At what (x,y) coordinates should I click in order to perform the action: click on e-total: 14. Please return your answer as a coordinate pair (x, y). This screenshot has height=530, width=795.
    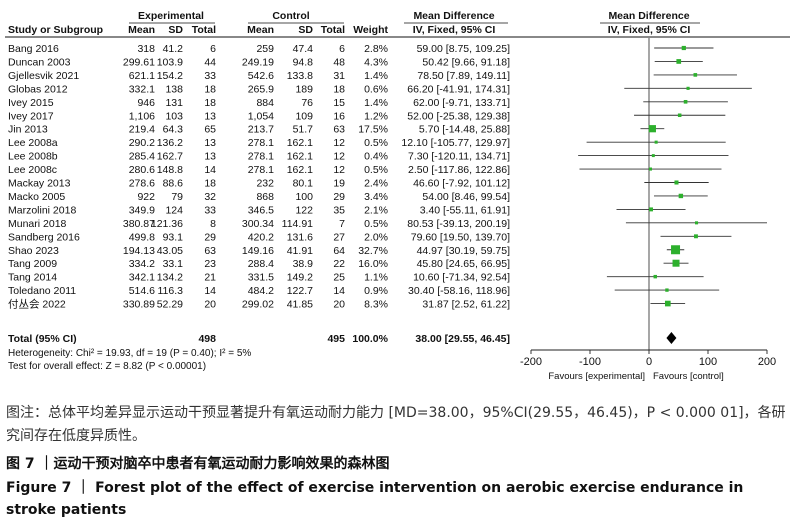
    Looking at the image, I should click on (210, 291).